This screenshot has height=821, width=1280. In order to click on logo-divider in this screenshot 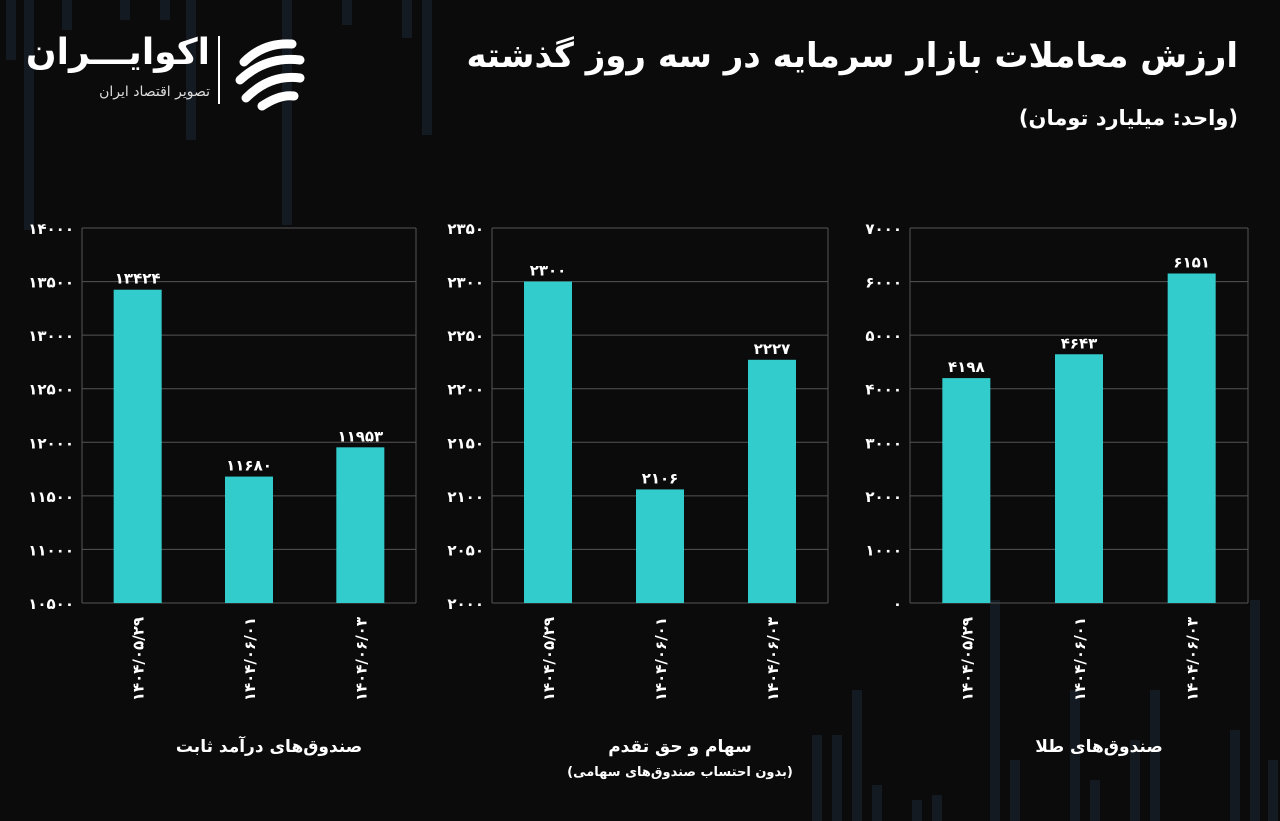, I will do `click(219, 70)`.